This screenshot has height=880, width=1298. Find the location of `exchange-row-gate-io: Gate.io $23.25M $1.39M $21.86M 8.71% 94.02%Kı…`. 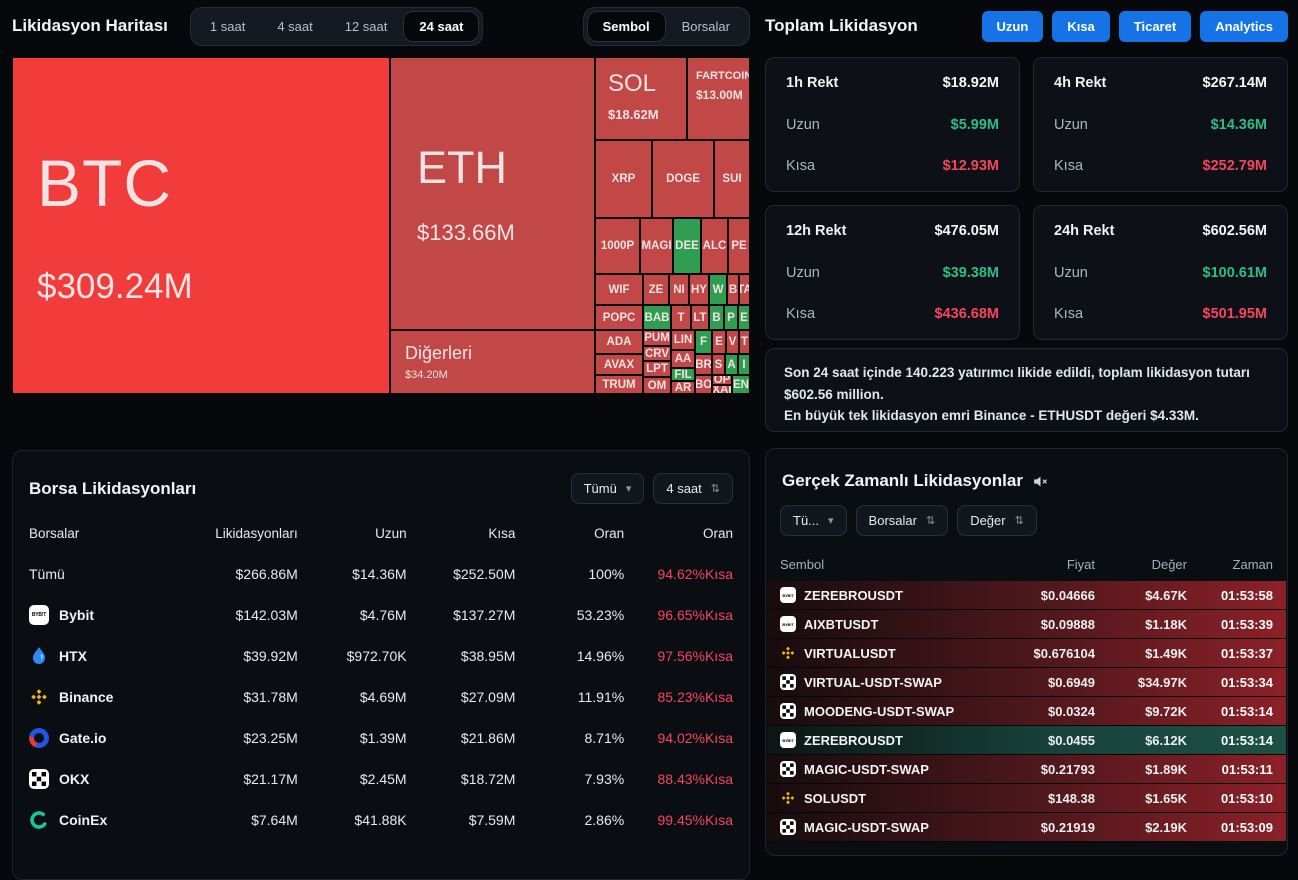

exchange-row-gate-io: Gate.io $23.25M $1.39M $21.86M 8.71% 94.02%Kı… is located at coordinates (381, 737).